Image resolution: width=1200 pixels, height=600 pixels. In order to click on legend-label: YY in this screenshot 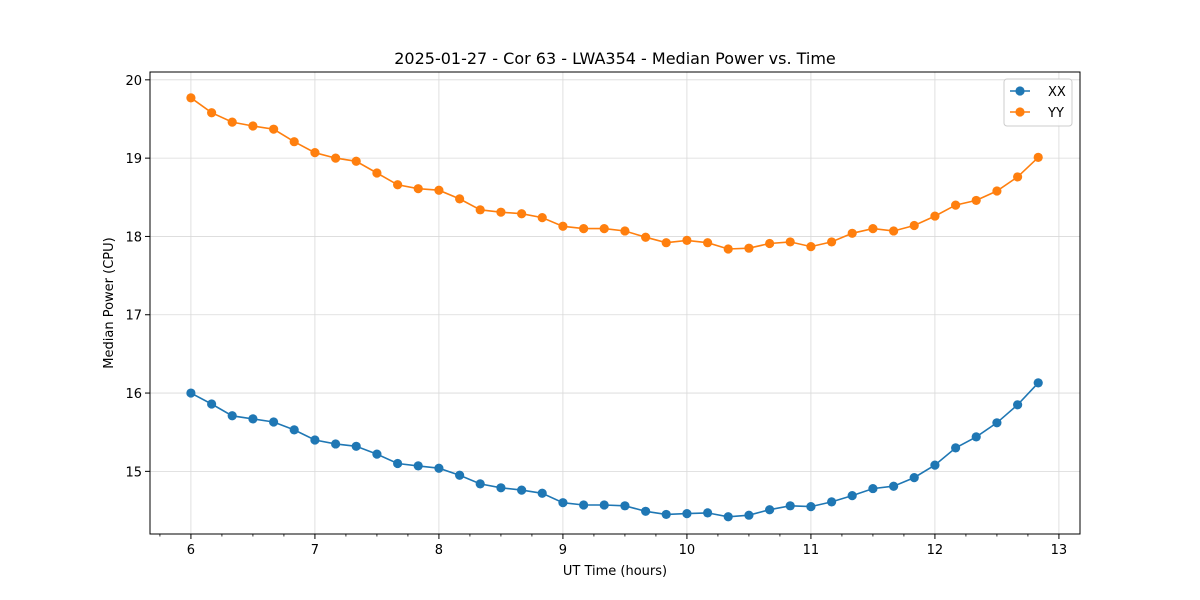, I will do `click(1055, 113)`.